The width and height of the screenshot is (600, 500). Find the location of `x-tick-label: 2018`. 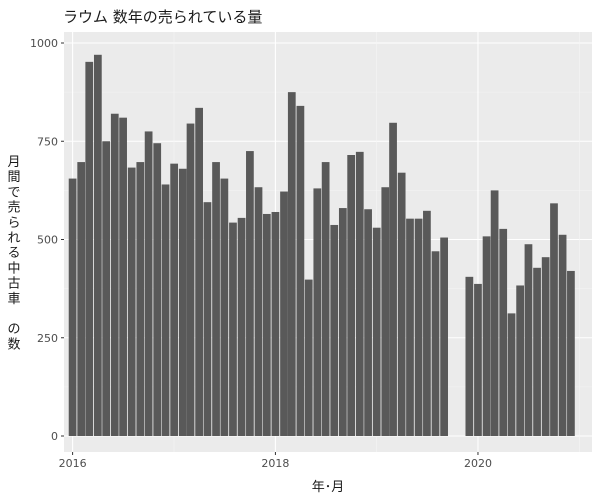

x-tick-label: 2018 is located at coordinates (275, 463).